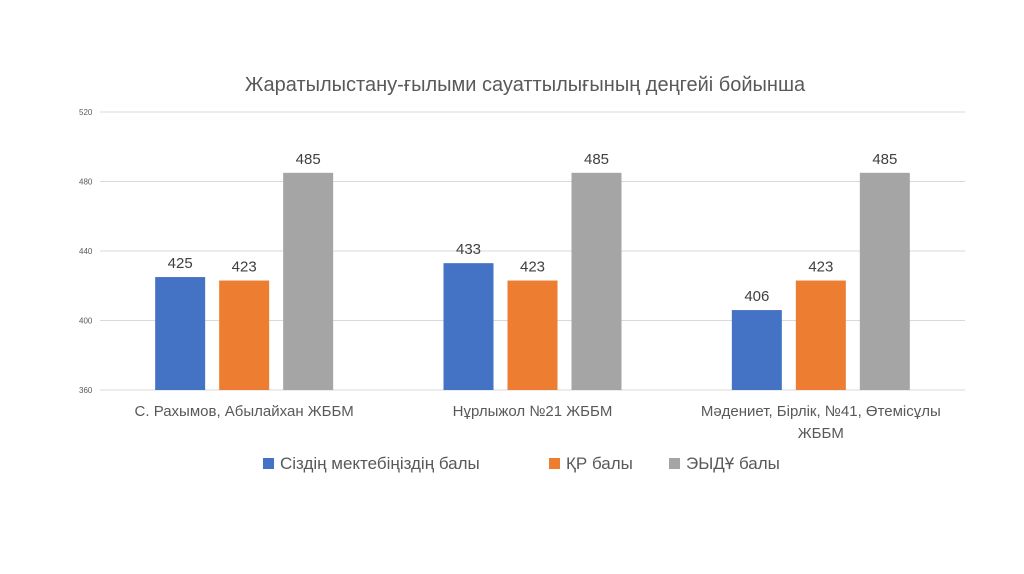 This screenshot has width=1024, height=574. I want to click on data-label: 433, so click(468, 249).